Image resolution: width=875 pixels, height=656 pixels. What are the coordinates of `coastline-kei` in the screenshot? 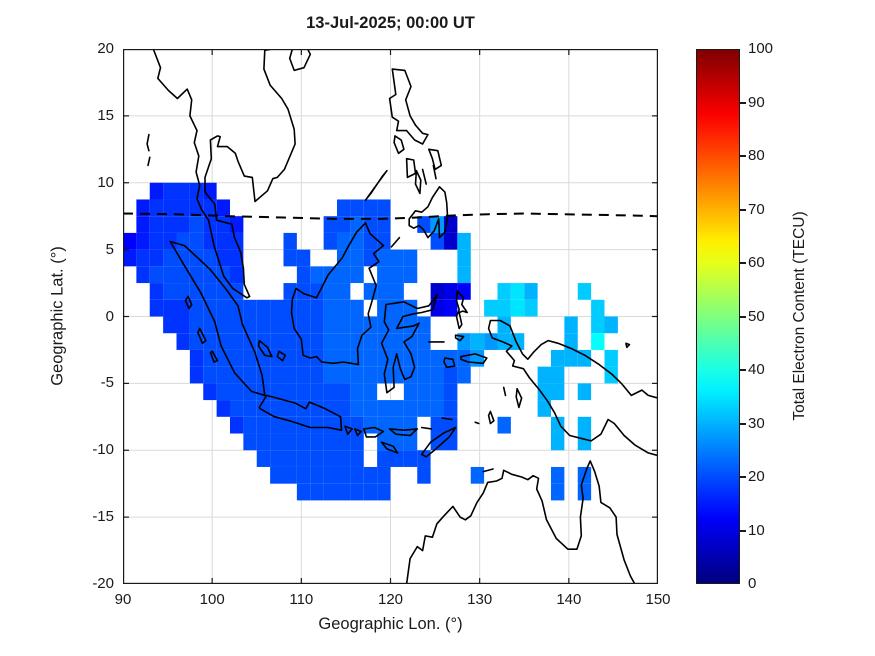 It's located at (504, 391).